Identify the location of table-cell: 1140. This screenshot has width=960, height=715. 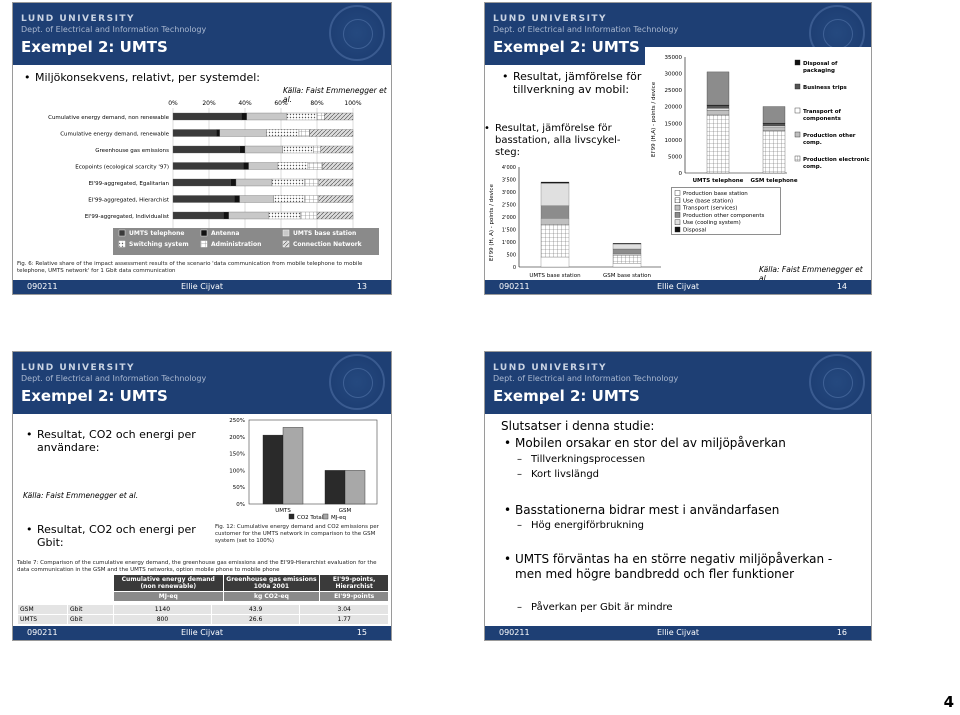
(162, 609).